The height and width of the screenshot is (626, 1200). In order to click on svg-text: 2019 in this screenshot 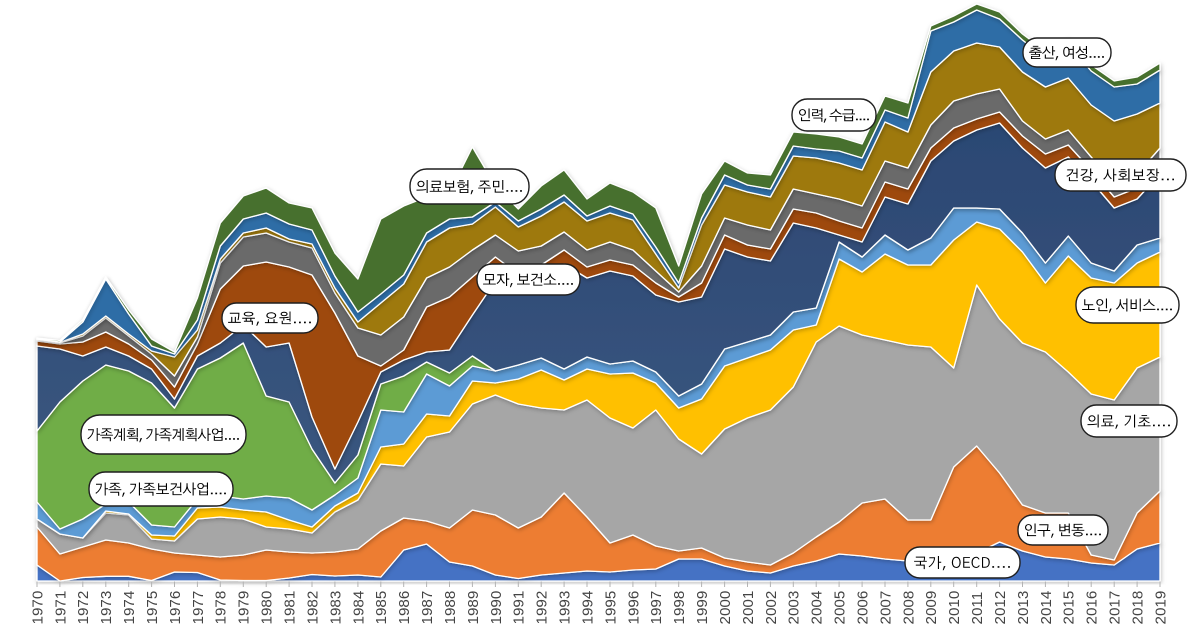, I will do `click(1160, 608)`.